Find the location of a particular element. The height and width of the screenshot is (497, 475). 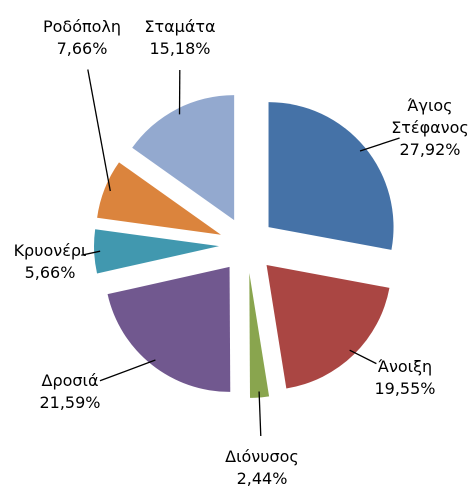

data-label: Δροσιά 21,59% is located at coordinates (70, 392).